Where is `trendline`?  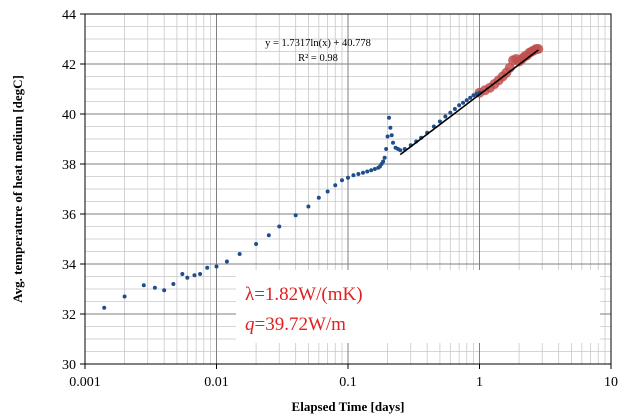 trendline is located at coordinates (469, 102).